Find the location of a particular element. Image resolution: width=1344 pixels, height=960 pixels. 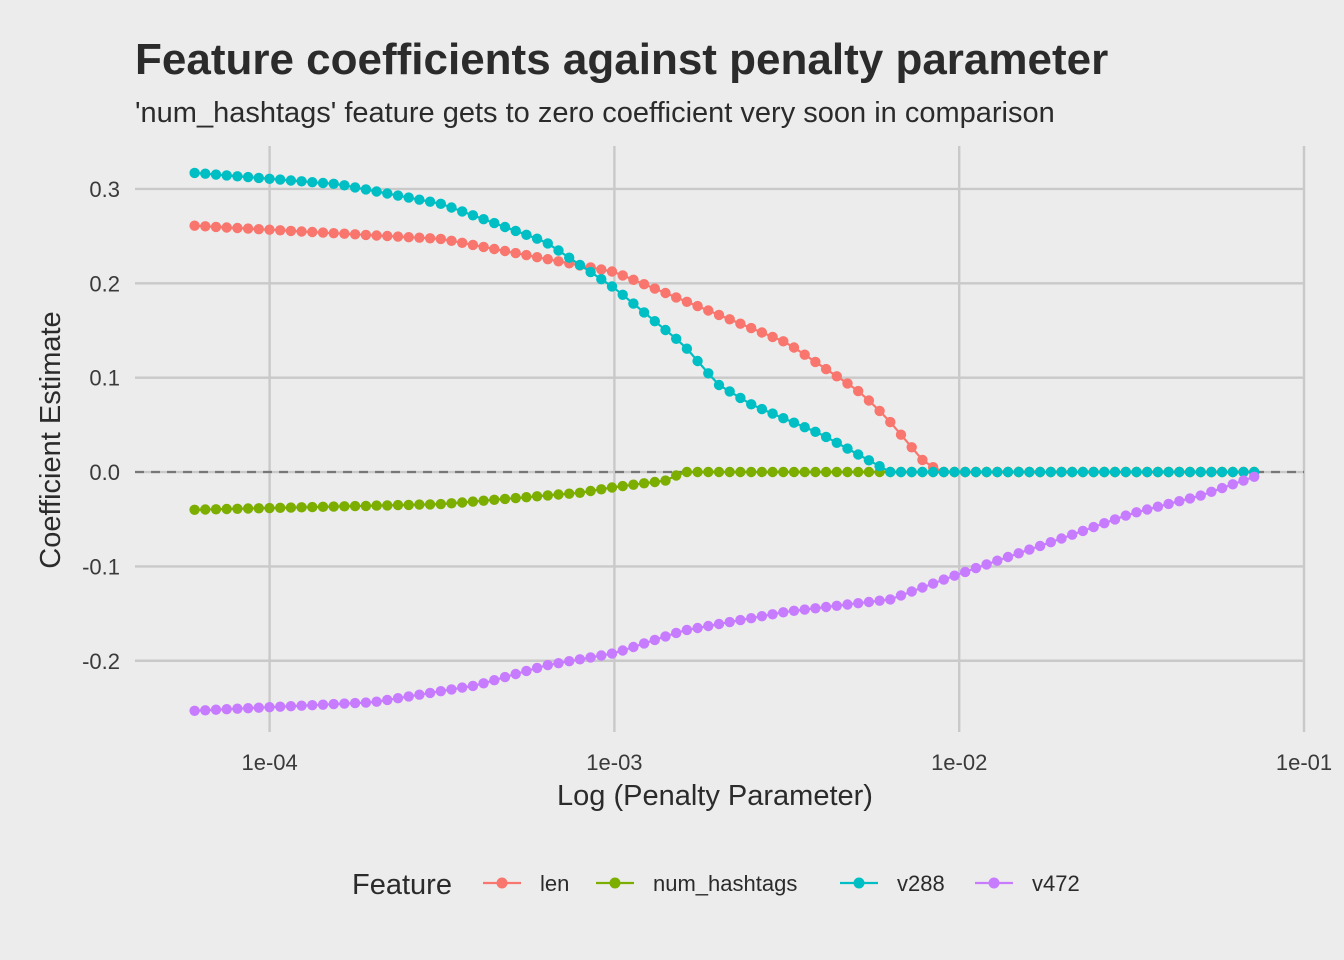

y-tick-label: 0.1 is located at coordinates (104, 378).